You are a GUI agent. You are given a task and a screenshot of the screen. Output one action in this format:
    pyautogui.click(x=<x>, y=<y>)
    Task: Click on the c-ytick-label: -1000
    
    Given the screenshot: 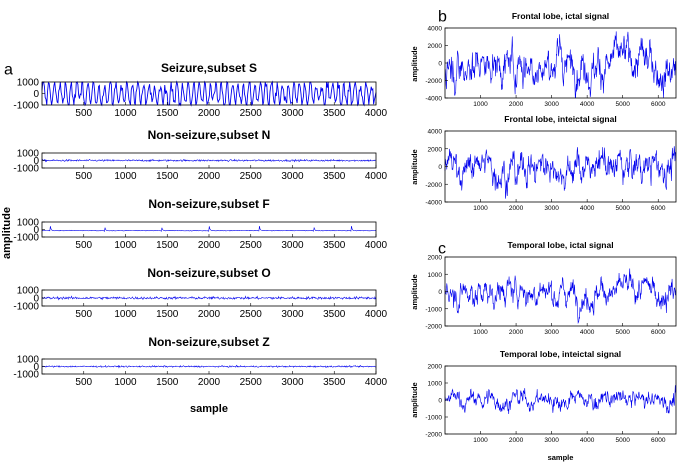 What is the action you would take?
    pyautogui.click(x=433, y=309)
    